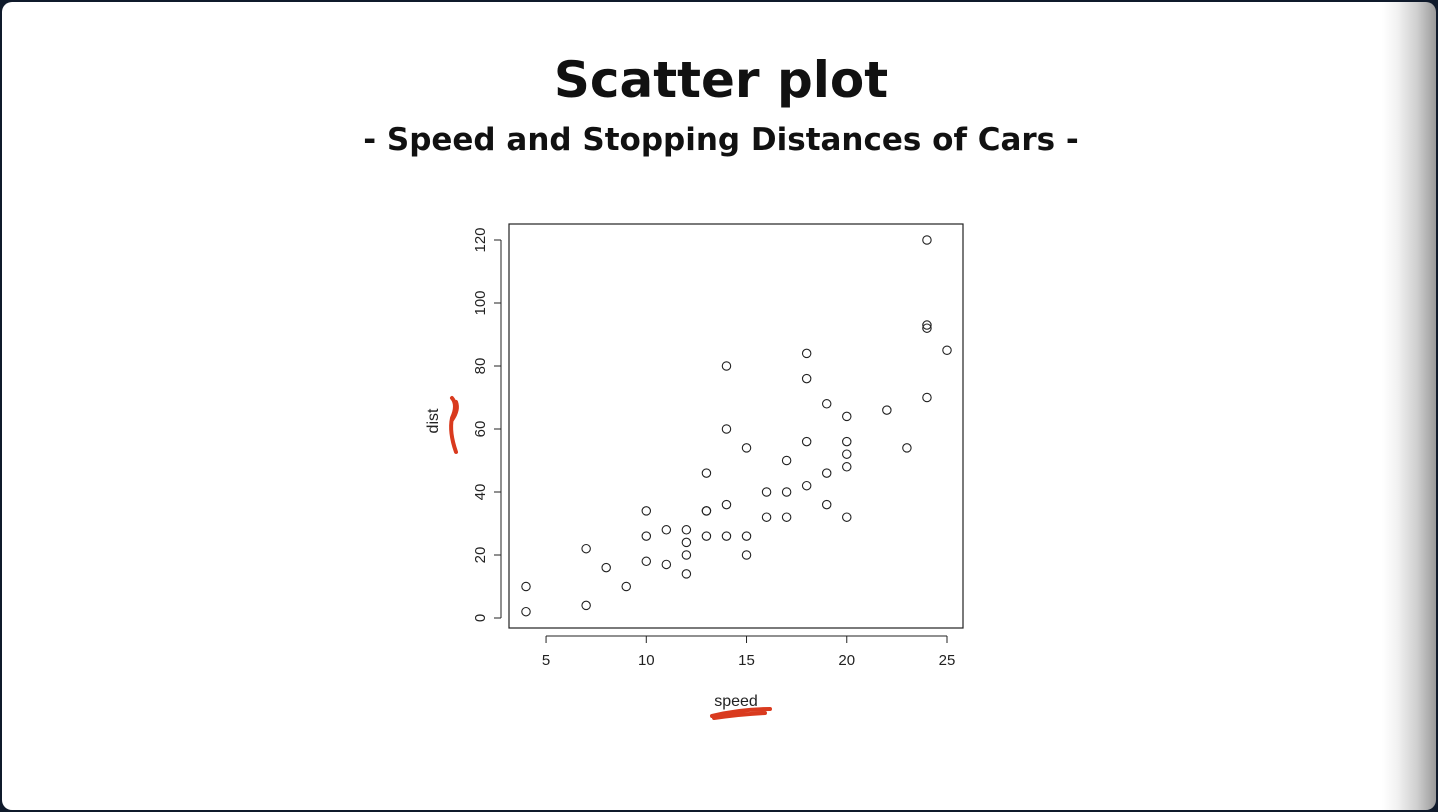 Image resolution: width=1438 pixels, height=812 pixels. What do you see at coordinates (454, 425) in the screenshot?
I see `dist-side-annotation` at bounding box center [454, 425].